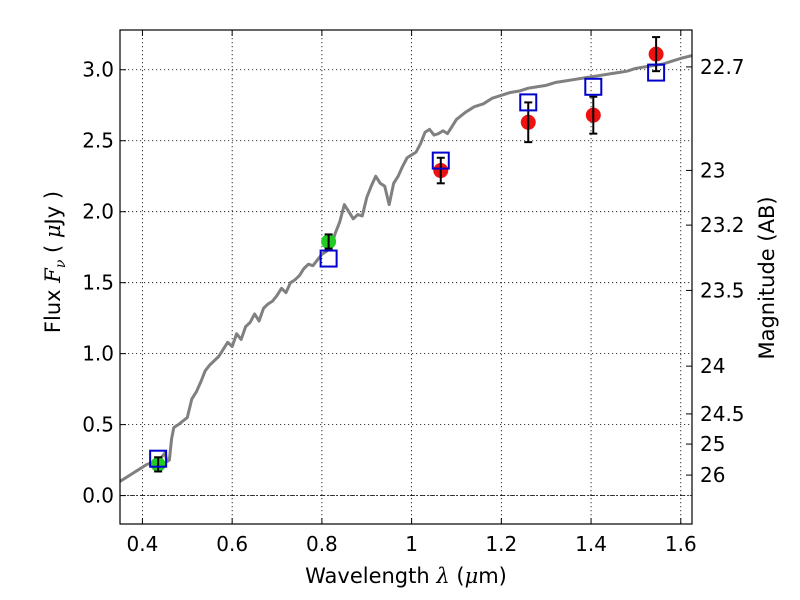 Image resolution: width=800 pixels, height=600 pixels. Describe the element at coordinates (712, 475) in the screenshot. I see `y2-tick-label: 26` at that location.